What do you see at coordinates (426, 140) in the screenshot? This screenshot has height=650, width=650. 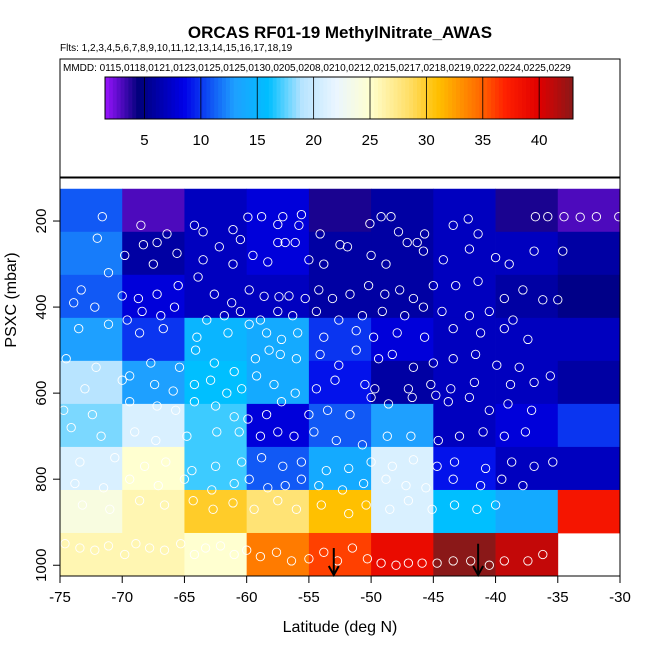 I see `colorbar-tick-label: 30` at bounding box center [426, 140].